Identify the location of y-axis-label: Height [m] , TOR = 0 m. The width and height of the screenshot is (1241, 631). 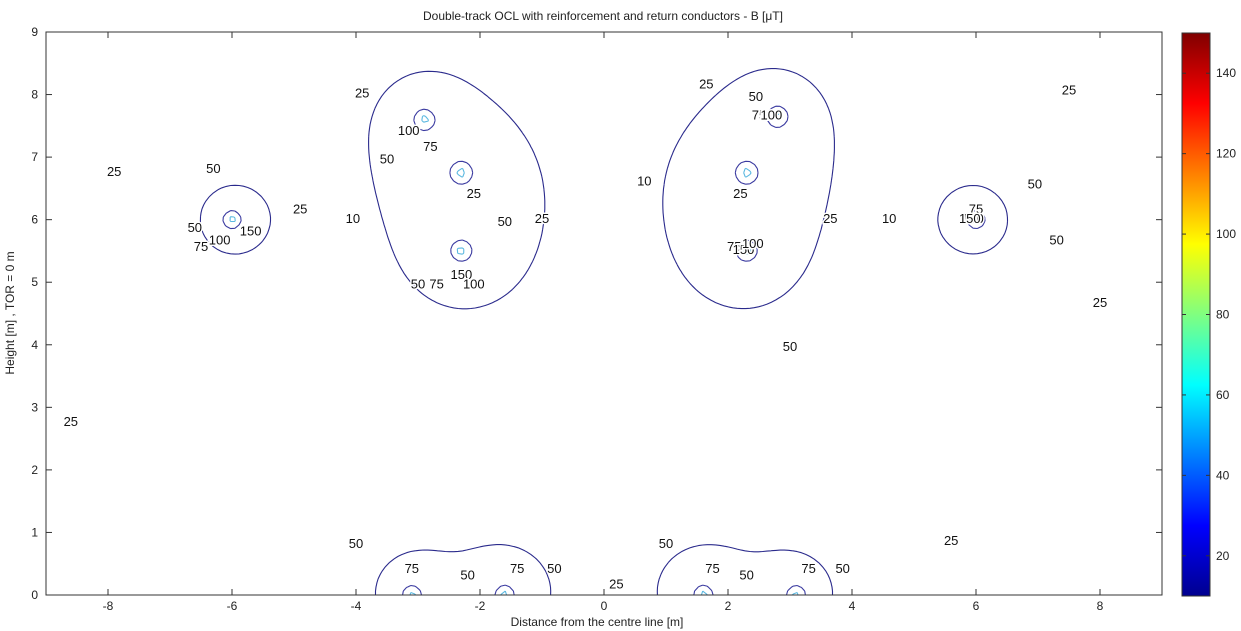
(10, 312).